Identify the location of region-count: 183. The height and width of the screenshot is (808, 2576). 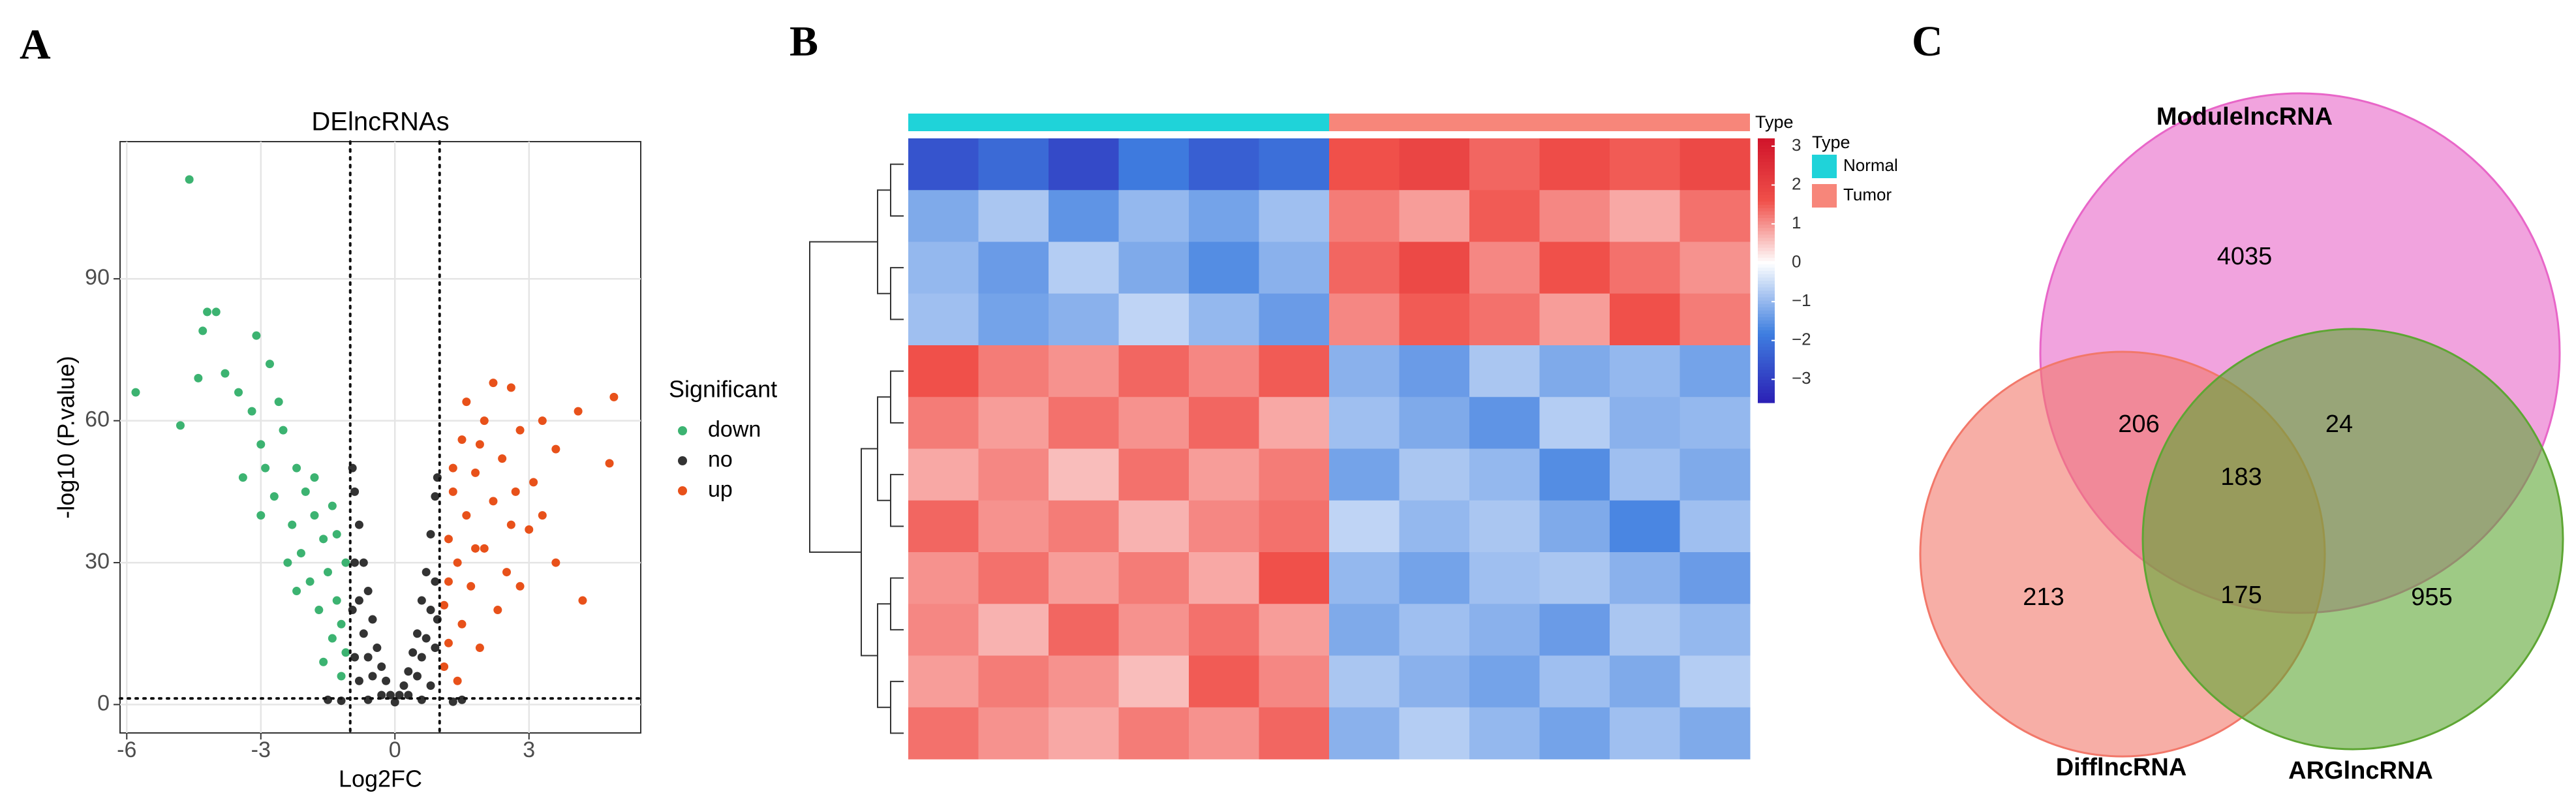
(2241, 477).